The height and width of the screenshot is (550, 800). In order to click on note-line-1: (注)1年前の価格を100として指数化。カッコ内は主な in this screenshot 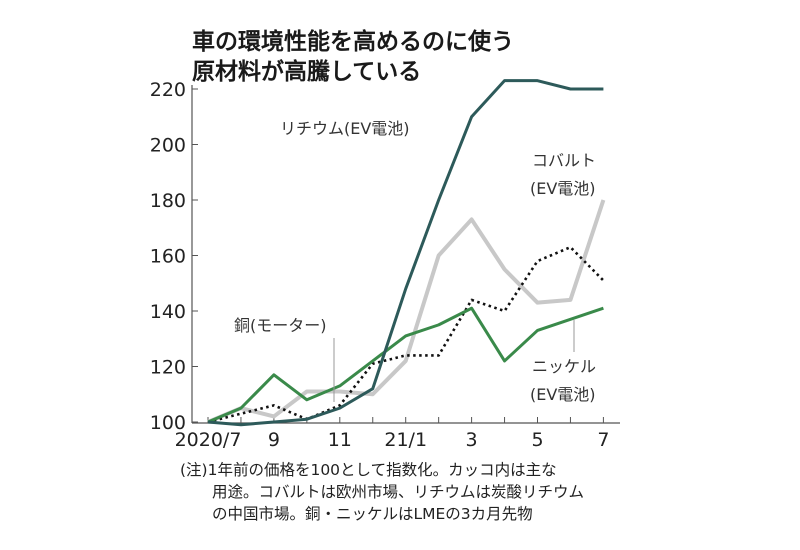, I will do `click(368, 470)`.